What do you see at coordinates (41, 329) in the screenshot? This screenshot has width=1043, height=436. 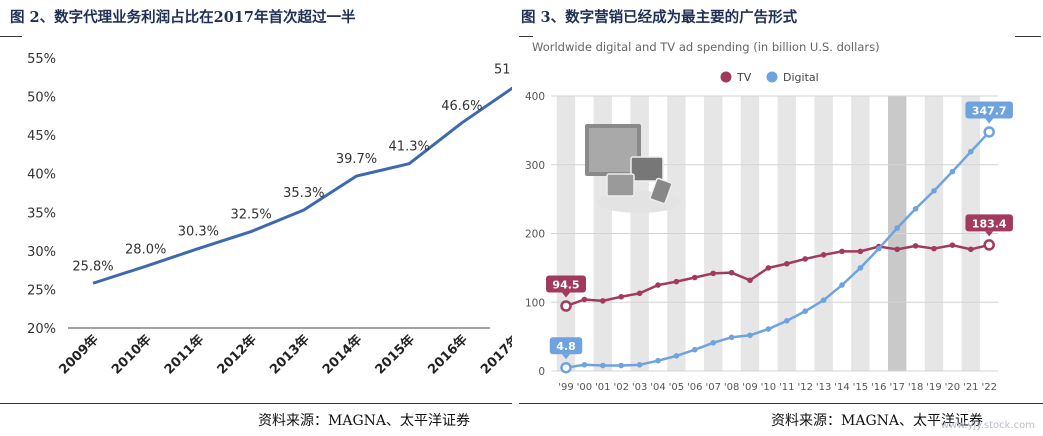 I see `left-y-tick-label: 20%` at bounding box center [41, 329].